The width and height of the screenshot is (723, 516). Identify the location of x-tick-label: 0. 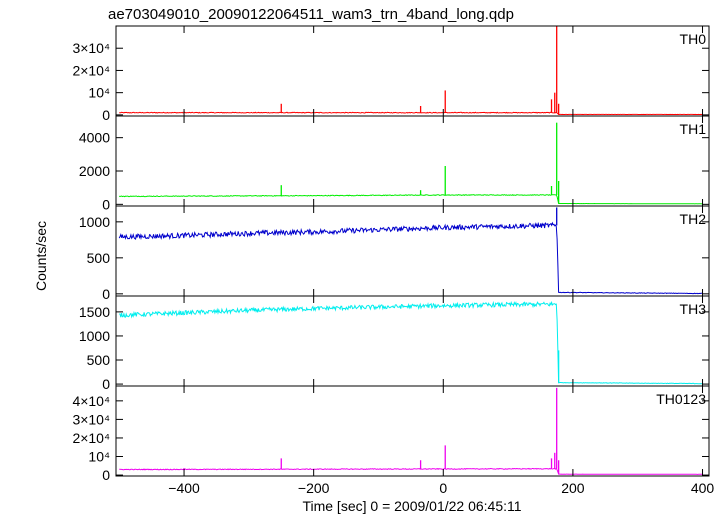
(443, 488).